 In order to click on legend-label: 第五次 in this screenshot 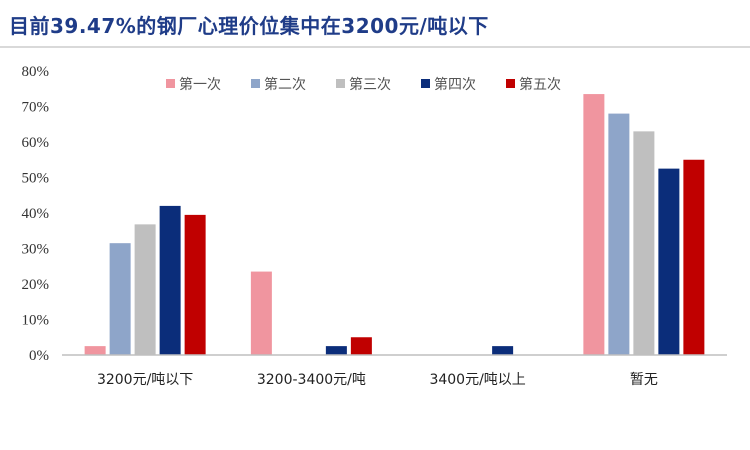, I will do `click(540, 84)`.